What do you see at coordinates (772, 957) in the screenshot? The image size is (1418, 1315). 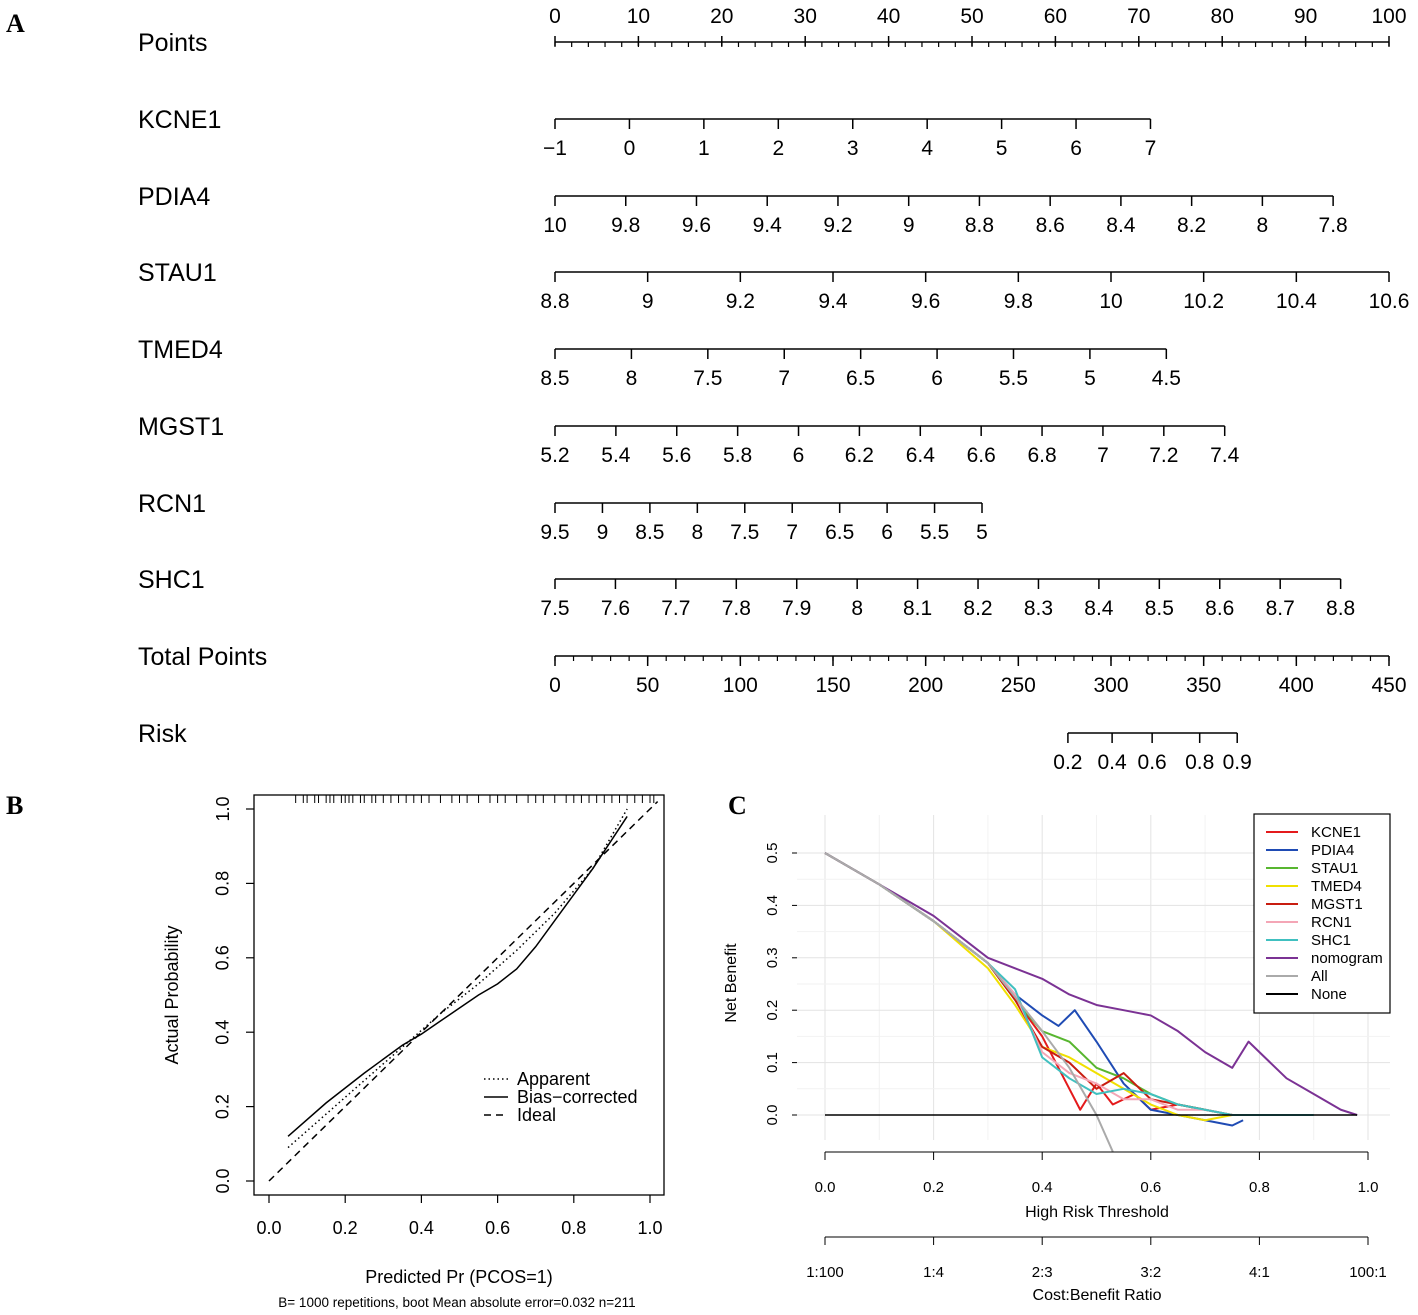 I see `y-tick-label: 0.3` at bounding box center [772, 957].